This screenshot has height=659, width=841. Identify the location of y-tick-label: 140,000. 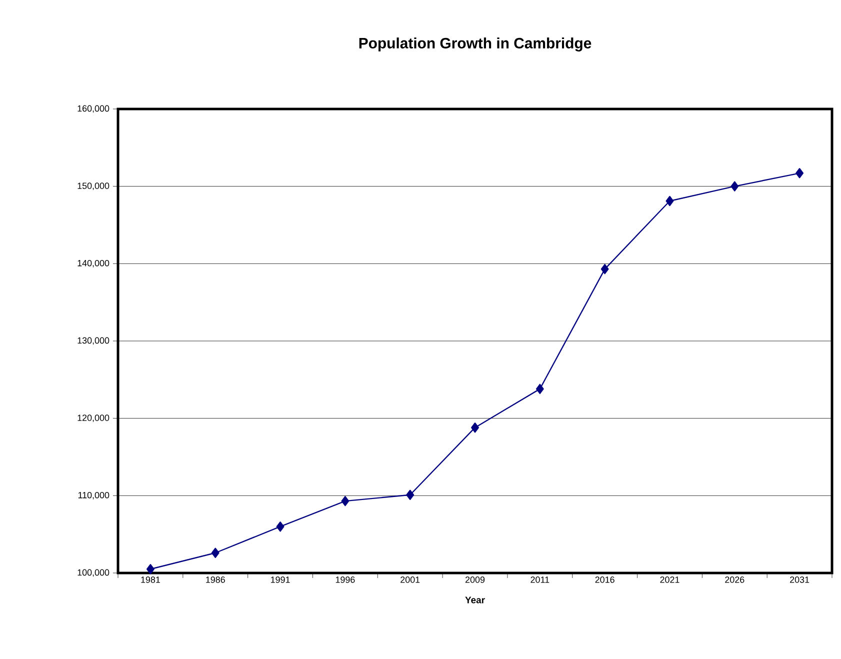
(94, 264).